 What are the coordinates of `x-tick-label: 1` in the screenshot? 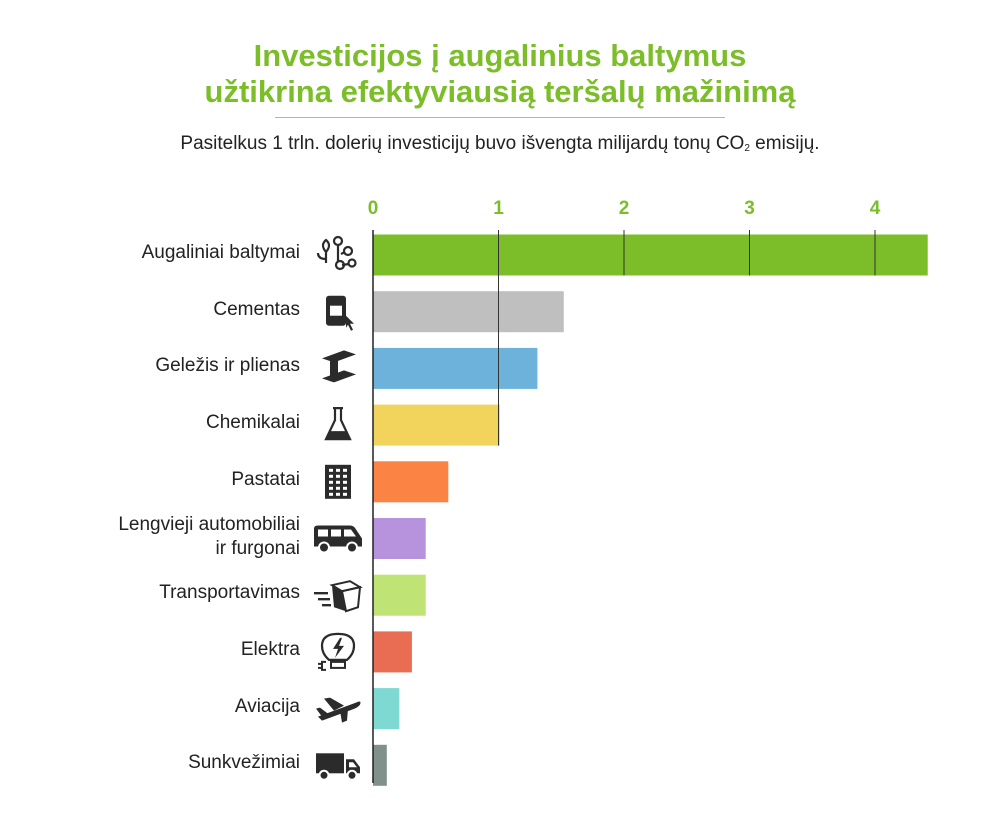 It's located at (498, 208).